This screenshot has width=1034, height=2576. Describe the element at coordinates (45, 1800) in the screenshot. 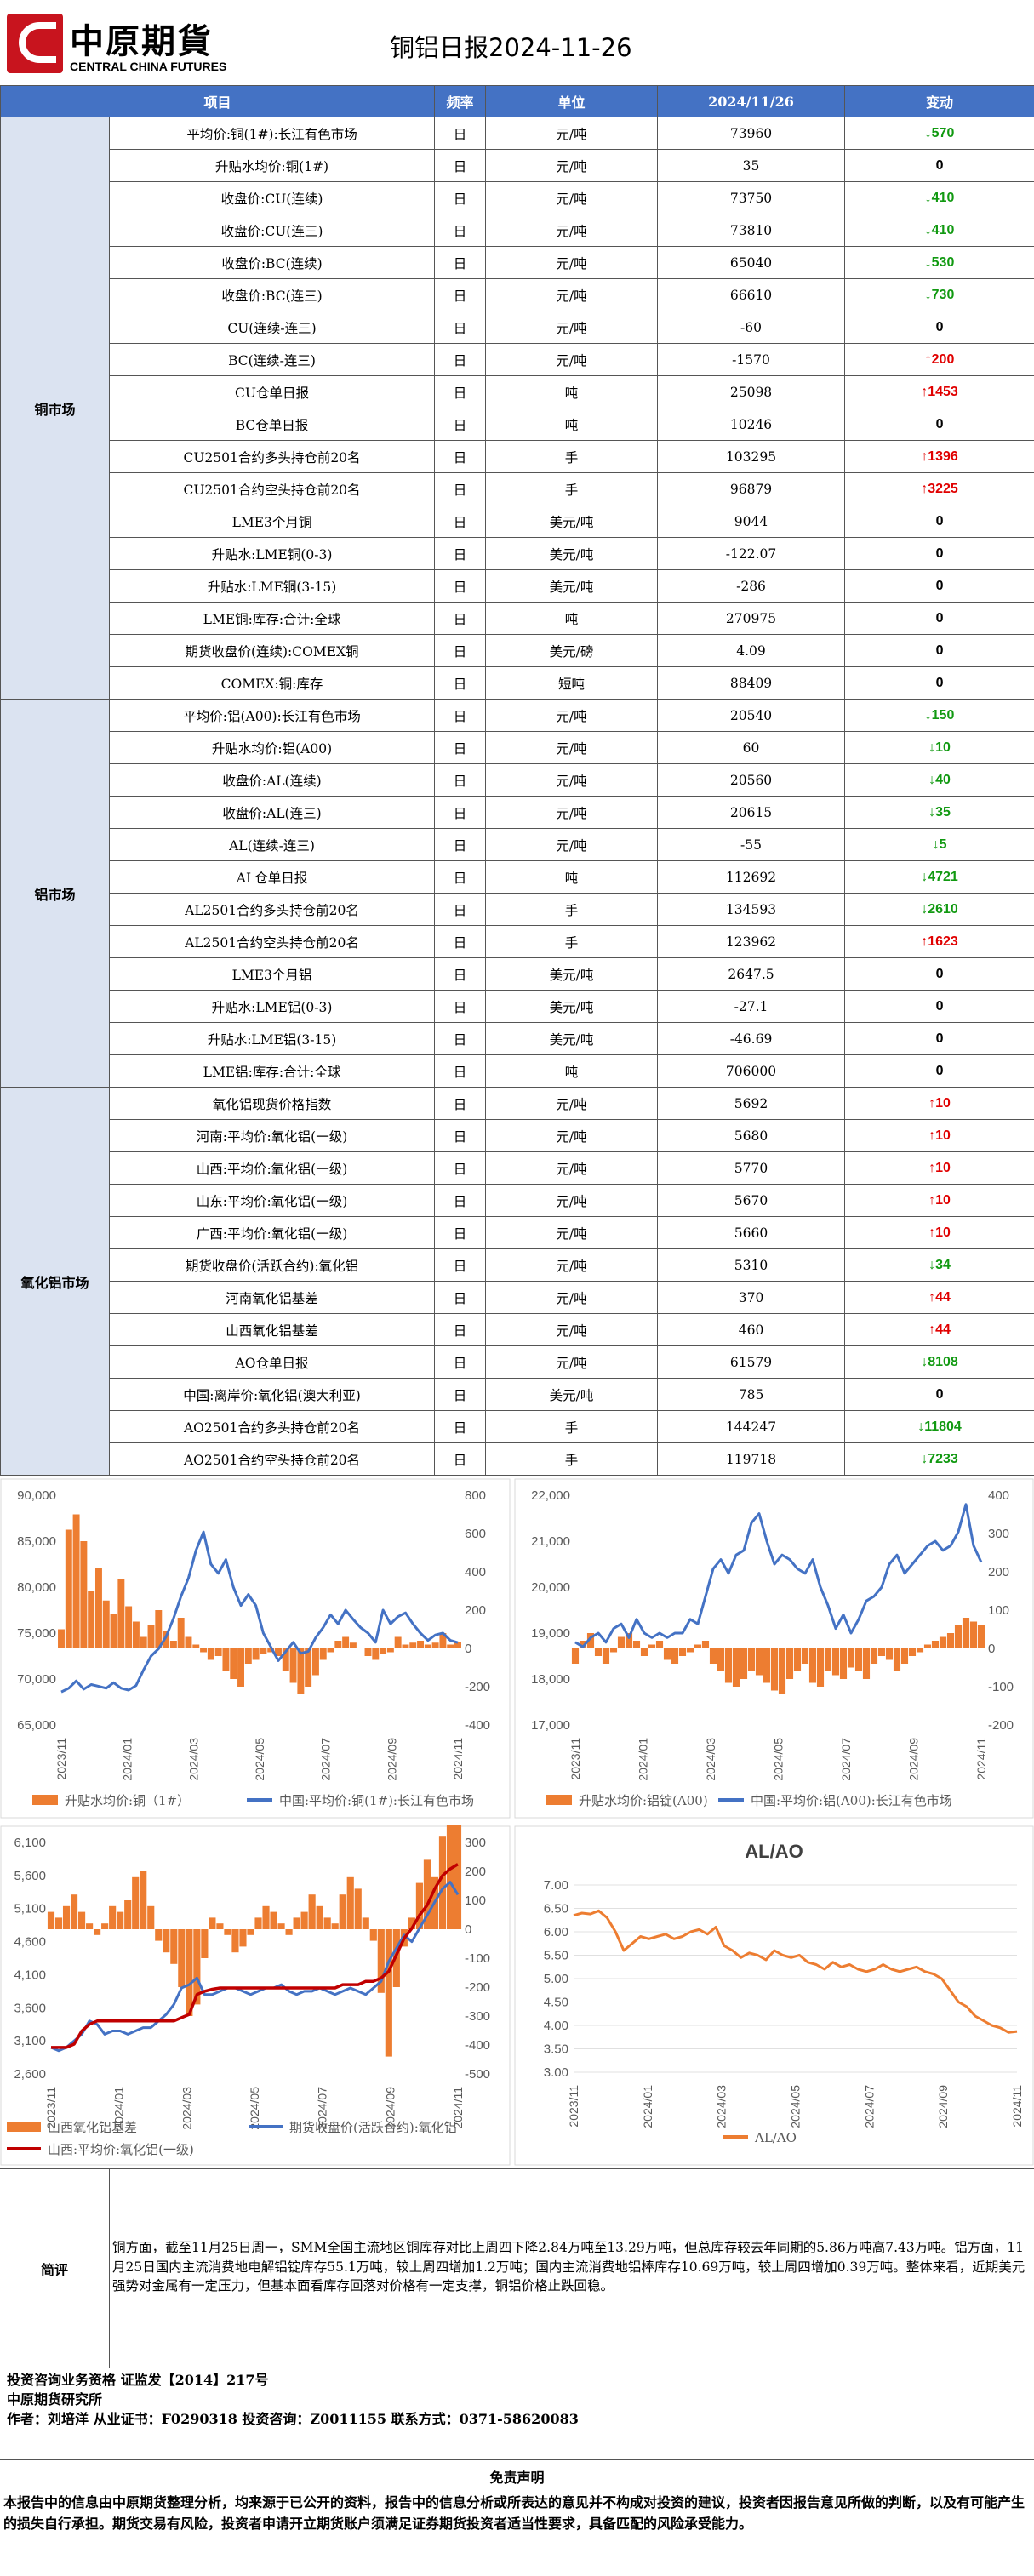

I see `legend-swatch` at that location.